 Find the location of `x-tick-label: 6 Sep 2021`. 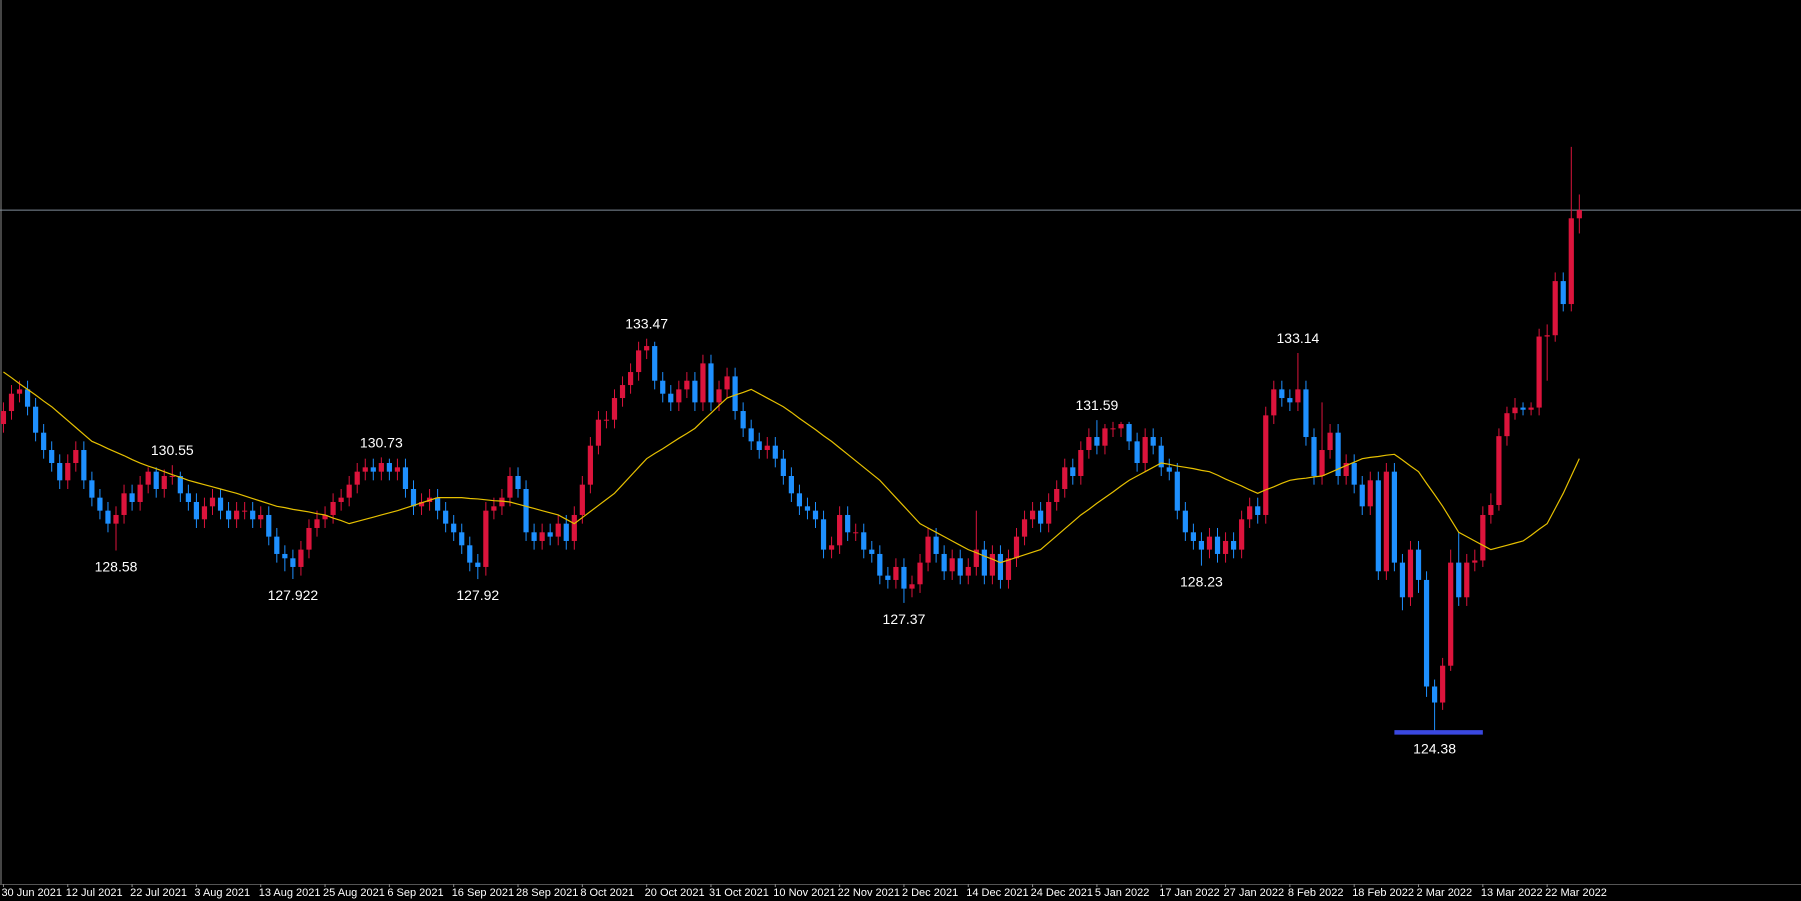

x-tick-label: 6 Sep 2021 is located at coordinates (415, 893).